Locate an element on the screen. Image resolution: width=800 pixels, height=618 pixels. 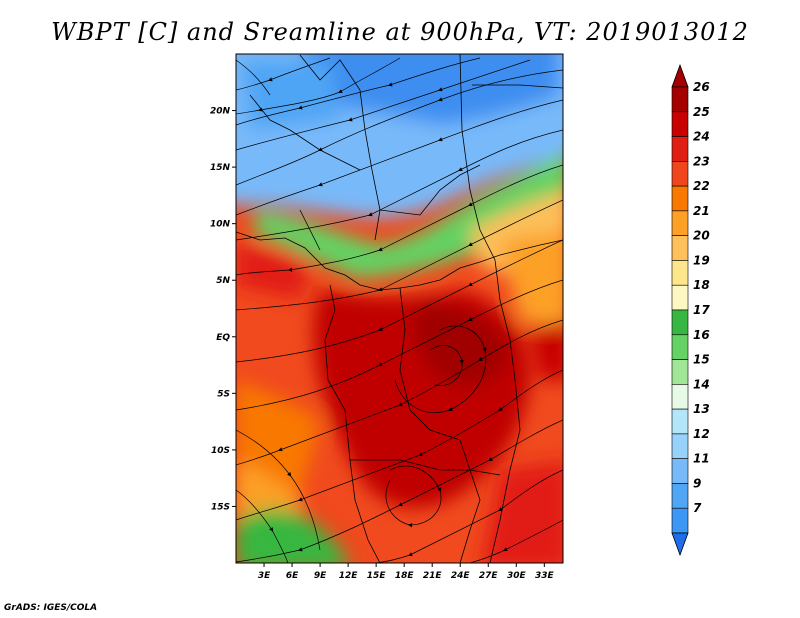
colorbar-label: 12 is located at coordinates (701, 434).